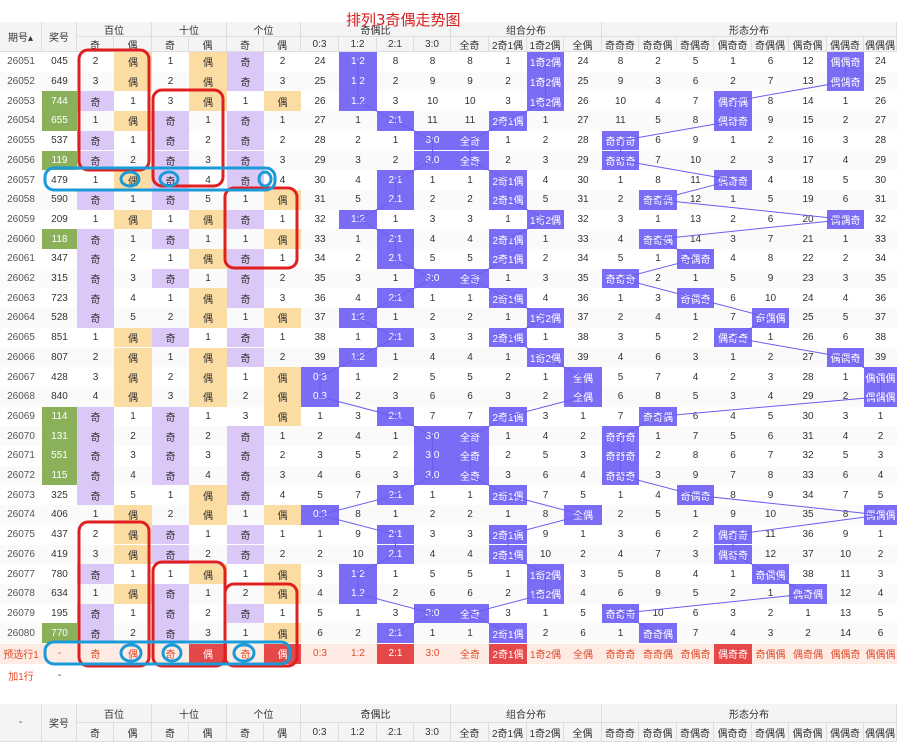 Image resolution: width=897 pixels, height=746 pixels. Describe the element at coordinates (658, 654) in the screenshot. I see `preview-cell: 奇奇偶` at that location.